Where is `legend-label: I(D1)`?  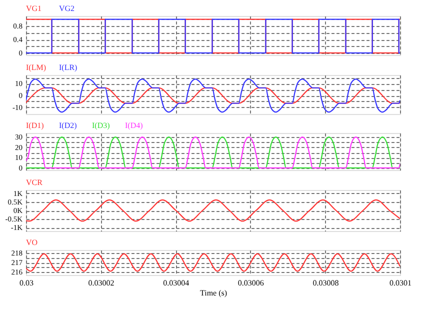 legend-label: I(D1) is located at coordinates (35, 125).